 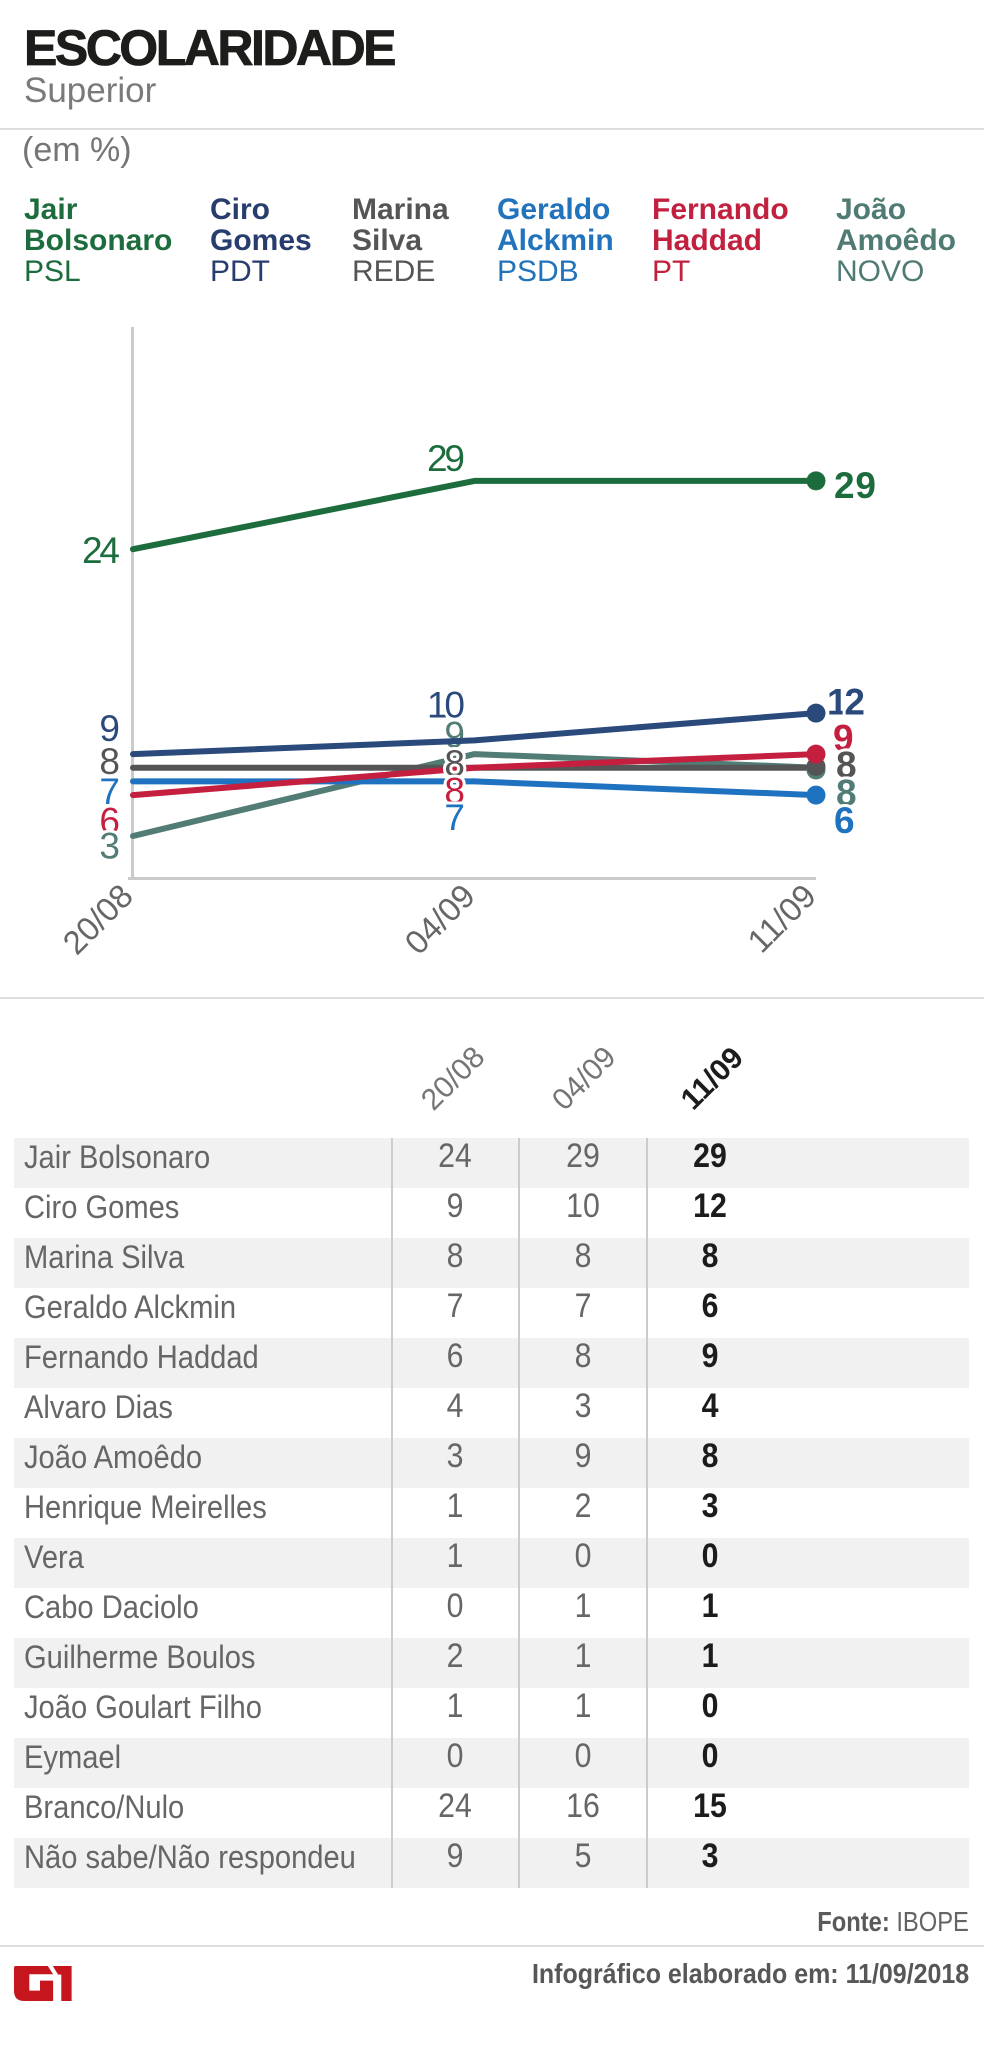 I want to click on svg-text: 24, so click(x=101, y=550).